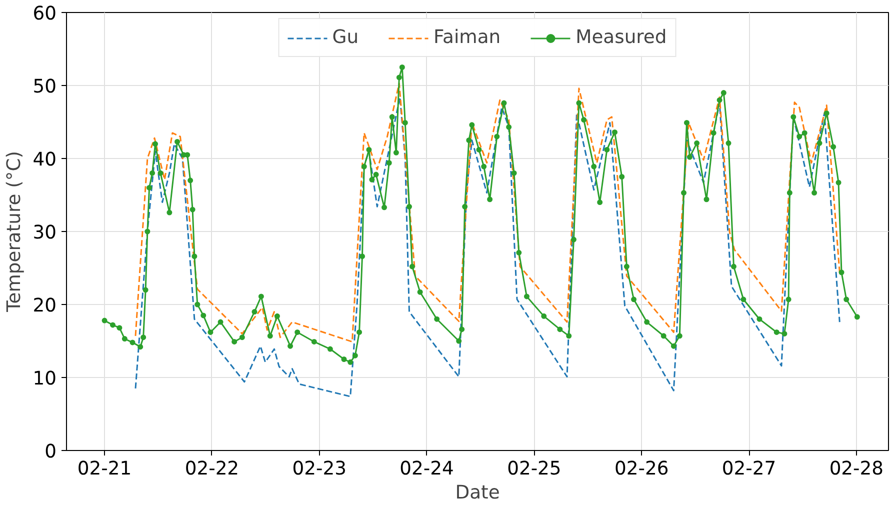  Describe the element at coordinates (44, 14) in the screenshot. I see `y-tick-label: 60` at that location.